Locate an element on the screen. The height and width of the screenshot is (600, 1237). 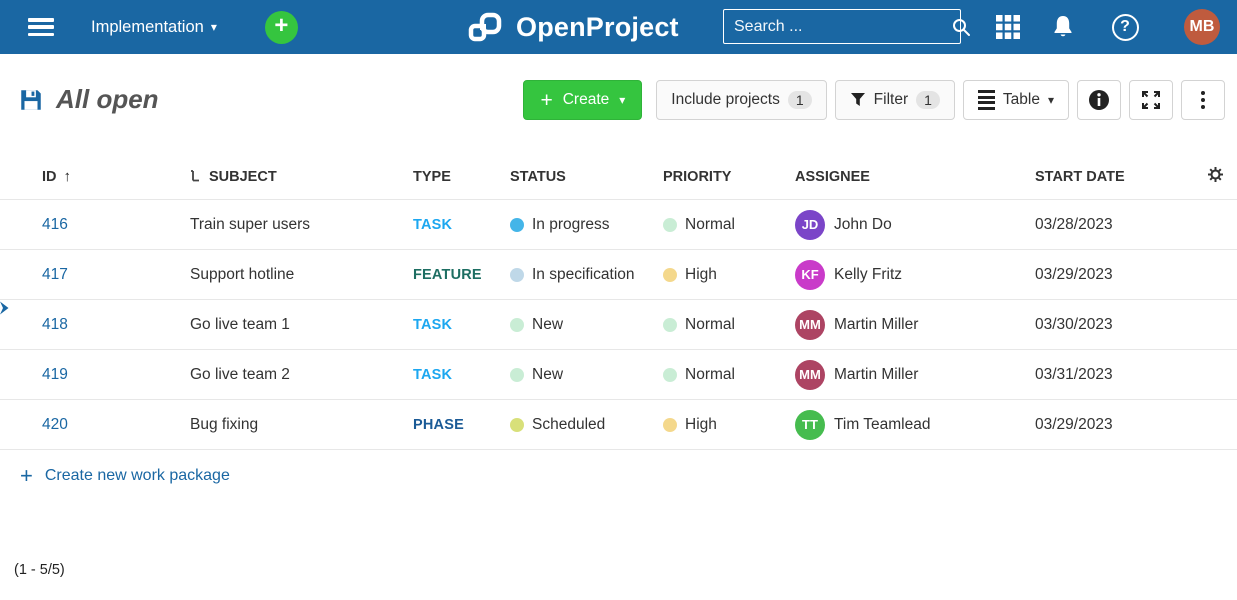
search-icon is located at coordinates (961, 27).